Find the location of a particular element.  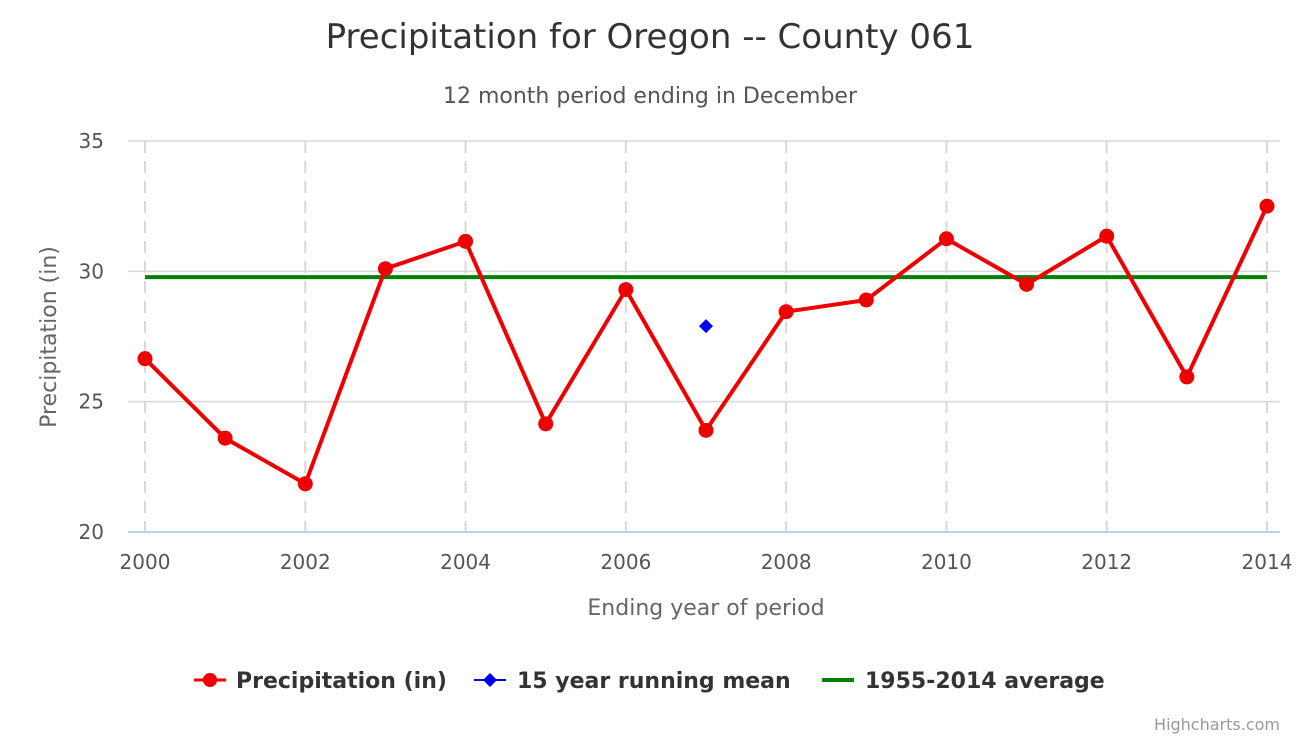

x-tick-label: 2008 is located at coordinates (786, 562).